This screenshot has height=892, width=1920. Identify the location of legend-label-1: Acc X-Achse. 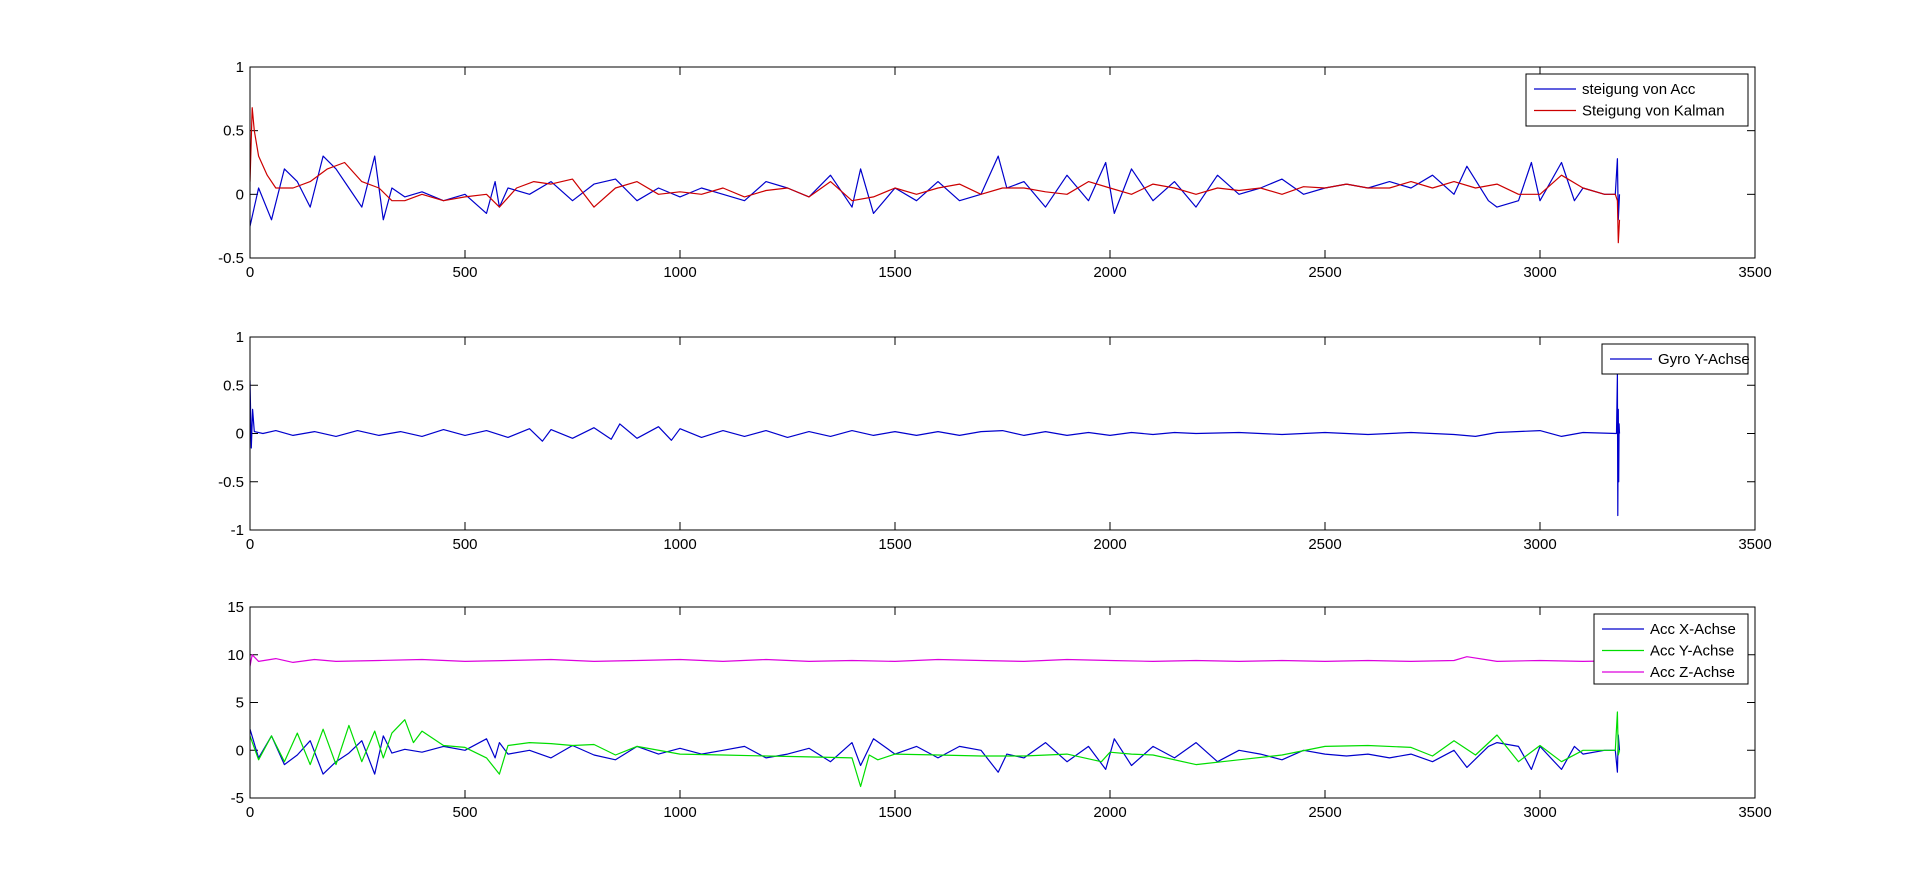
(1693, 629).